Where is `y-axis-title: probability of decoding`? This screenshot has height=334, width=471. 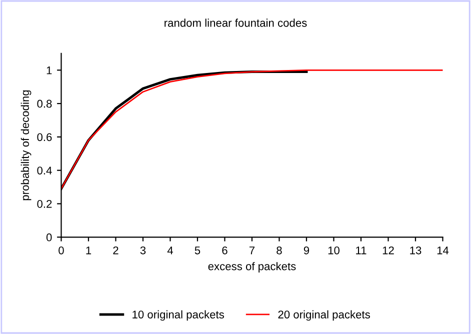 y-axis-title: probability of decoding is located at coordinates (26, 145).